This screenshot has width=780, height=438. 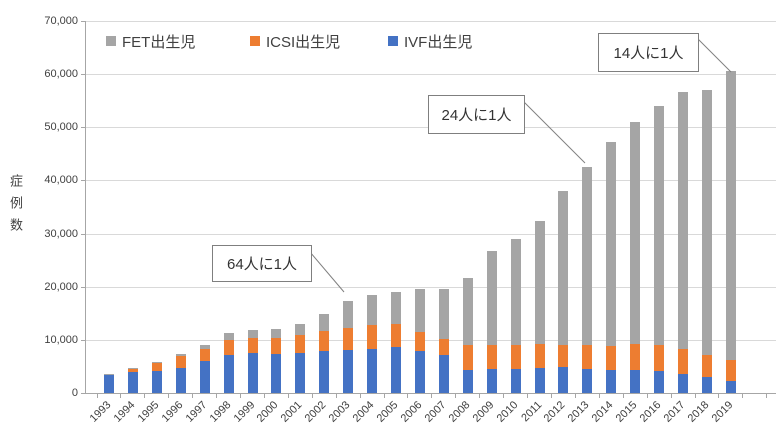 I want to click on bar-segment-FET出生児-2010, so click(x=515, y=292).